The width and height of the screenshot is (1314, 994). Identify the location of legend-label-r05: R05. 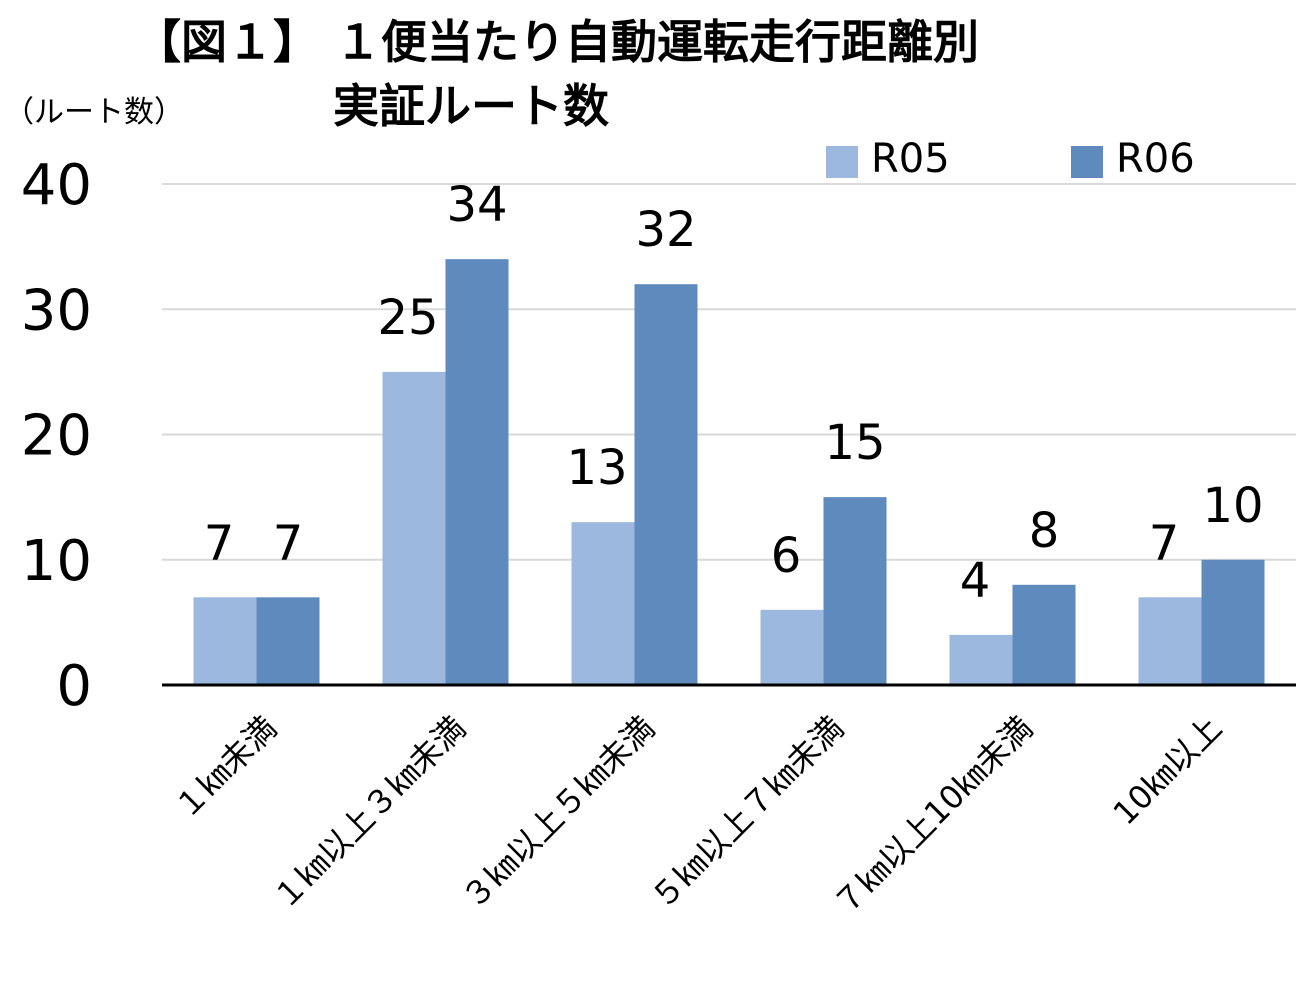
(910, 159).